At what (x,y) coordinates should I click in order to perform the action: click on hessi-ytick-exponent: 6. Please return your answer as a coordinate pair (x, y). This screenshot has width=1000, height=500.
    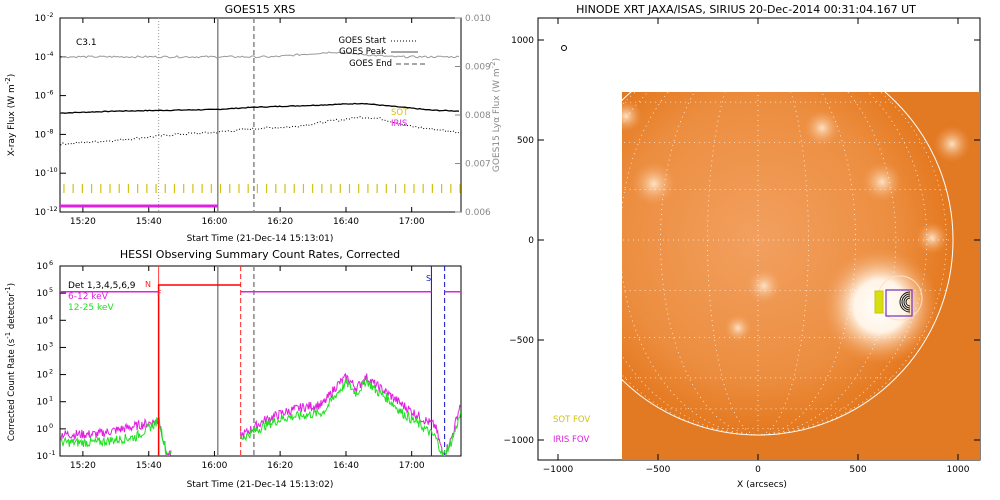
    Looking at the image, I should click on (51, 263).